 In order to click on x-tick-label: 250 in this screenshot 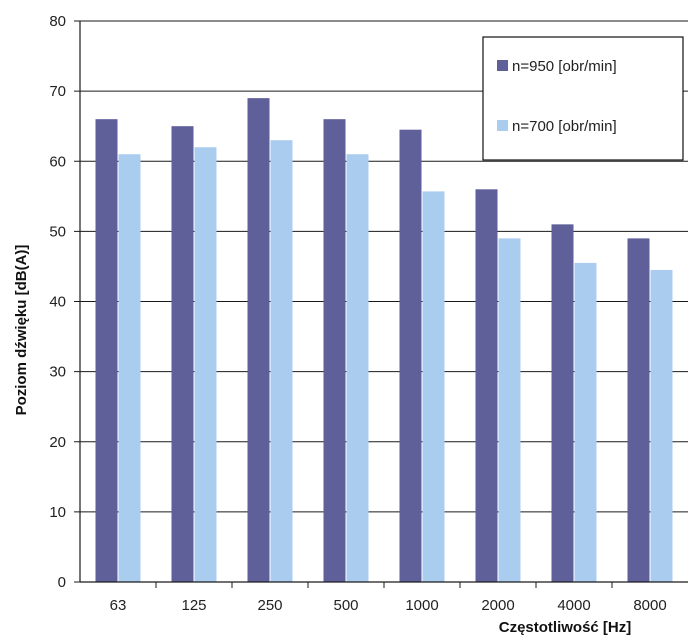, I will do `click(269, 605)`.